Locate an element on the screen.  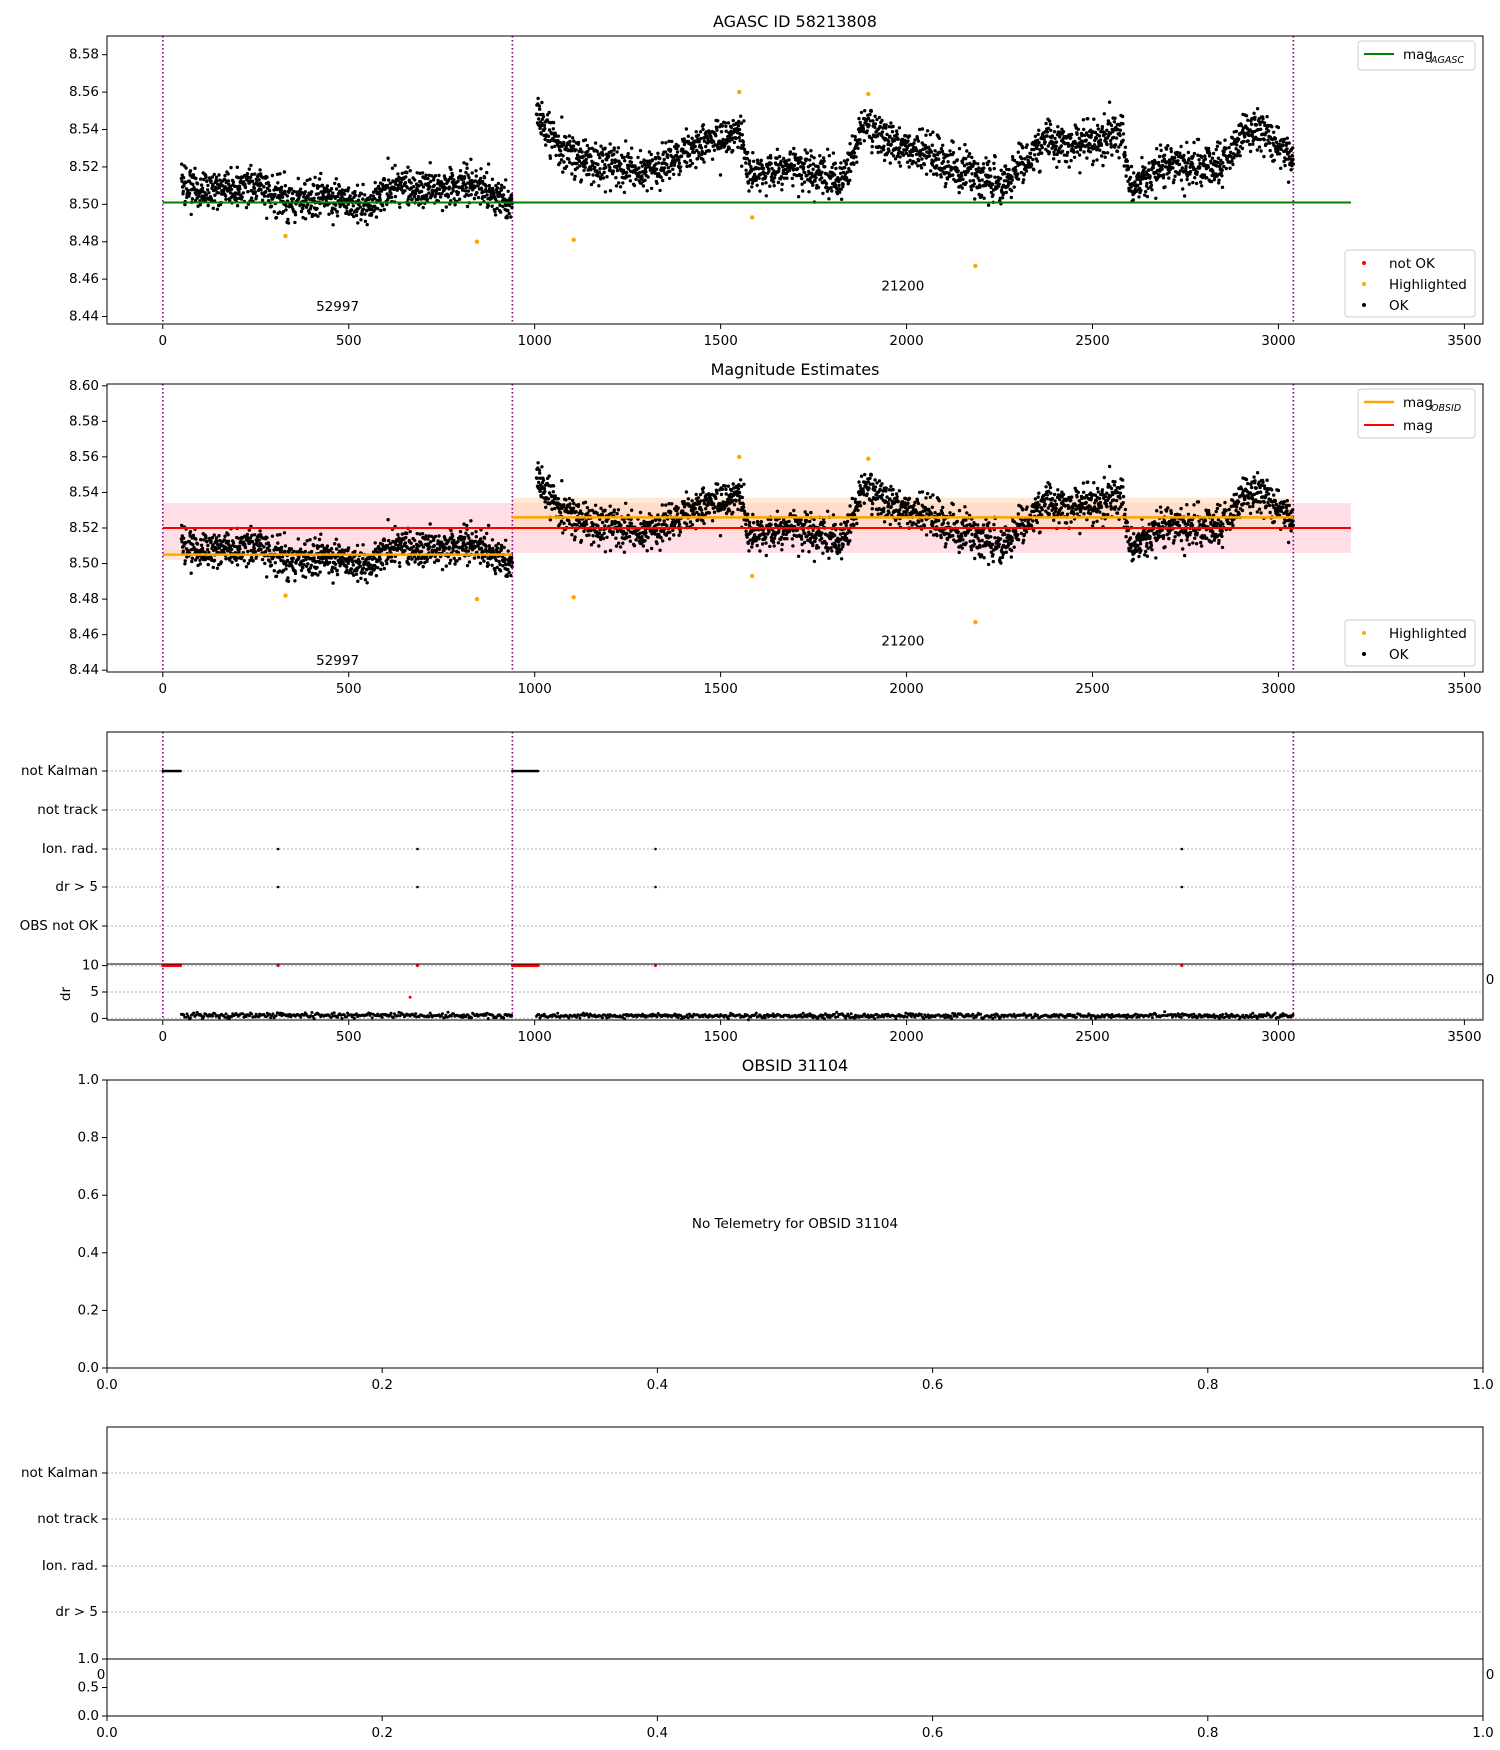
highlighted-point is located at coordinates (573, 239).